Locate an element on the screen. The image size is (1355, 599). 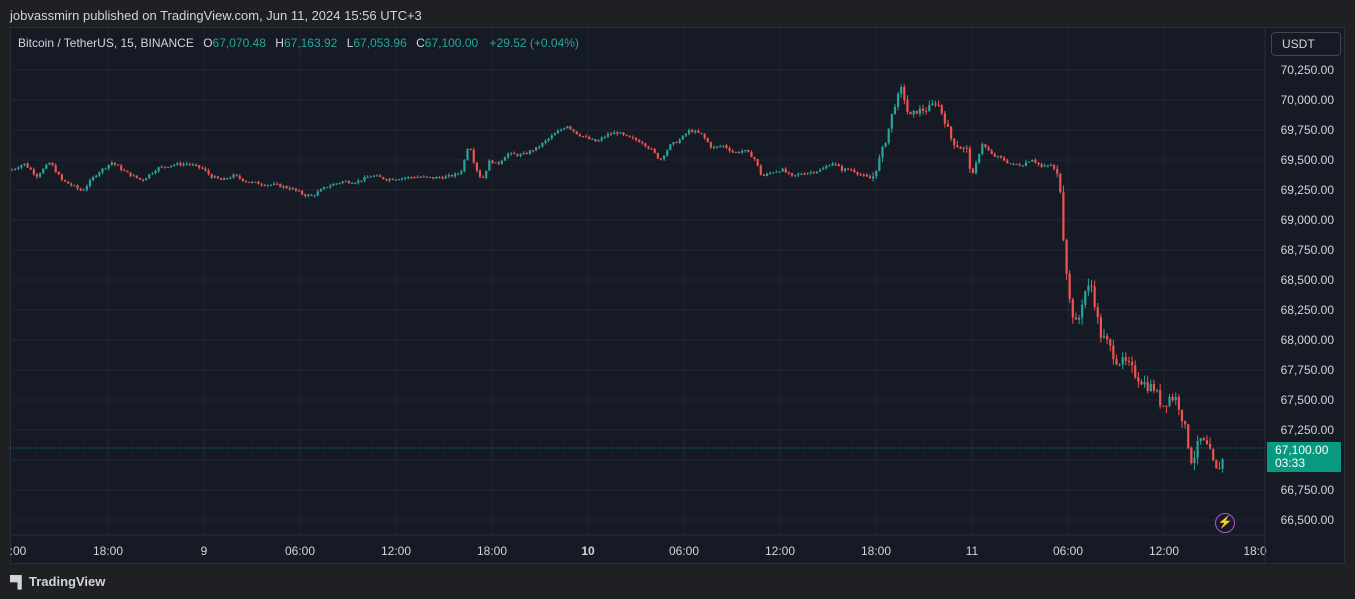
time-tick-label: 06:00 is located at coordinates (300, 551).